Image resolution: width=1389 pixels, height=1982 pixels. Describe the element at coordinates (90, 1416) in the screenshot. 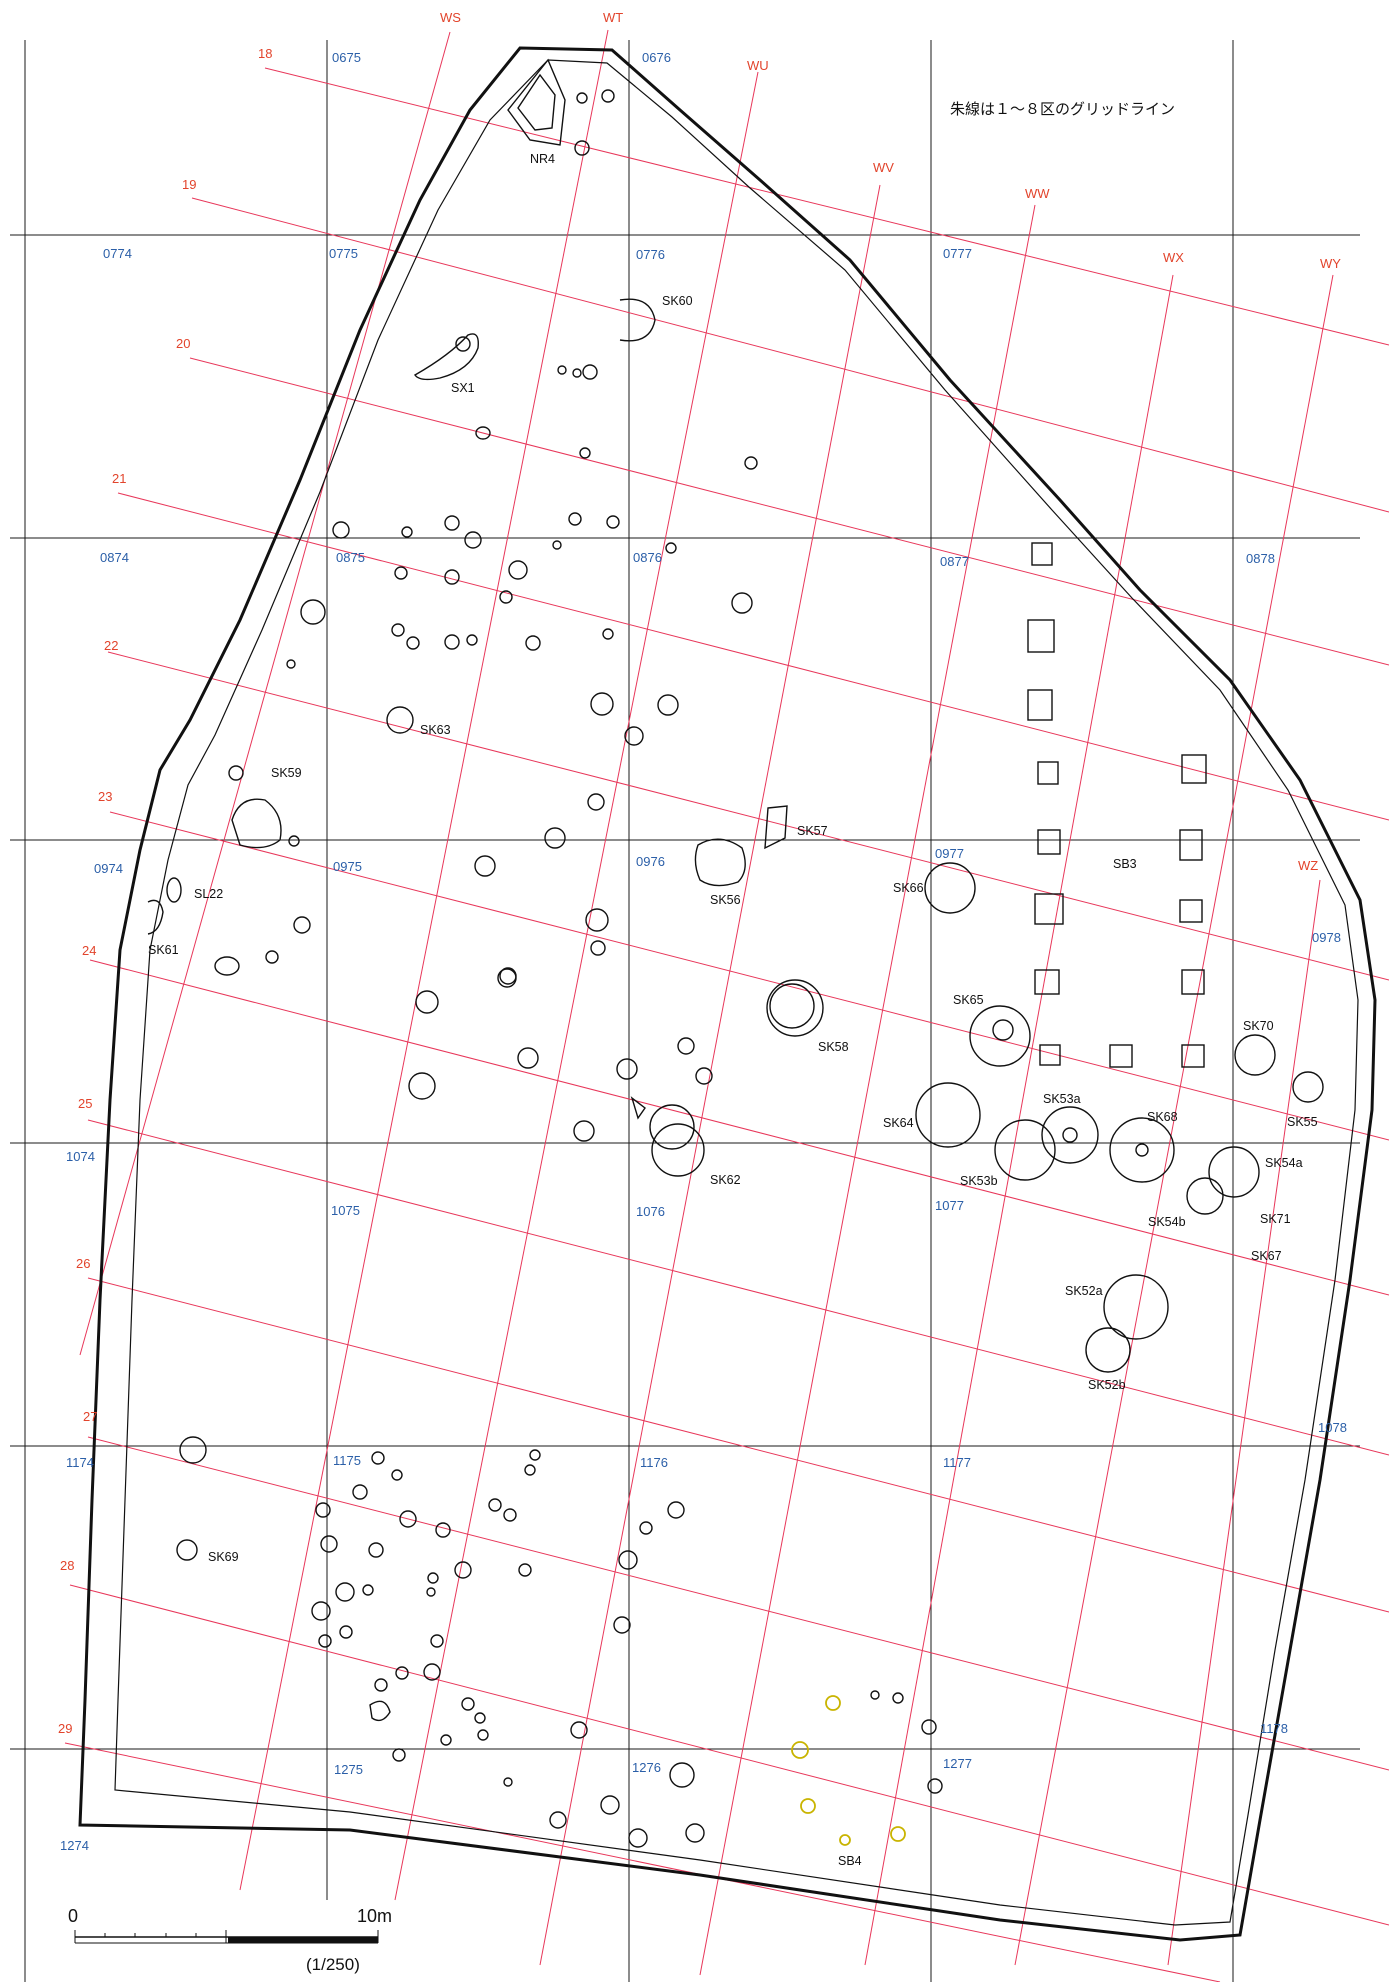

I see `red-row-label: 27` at that location.